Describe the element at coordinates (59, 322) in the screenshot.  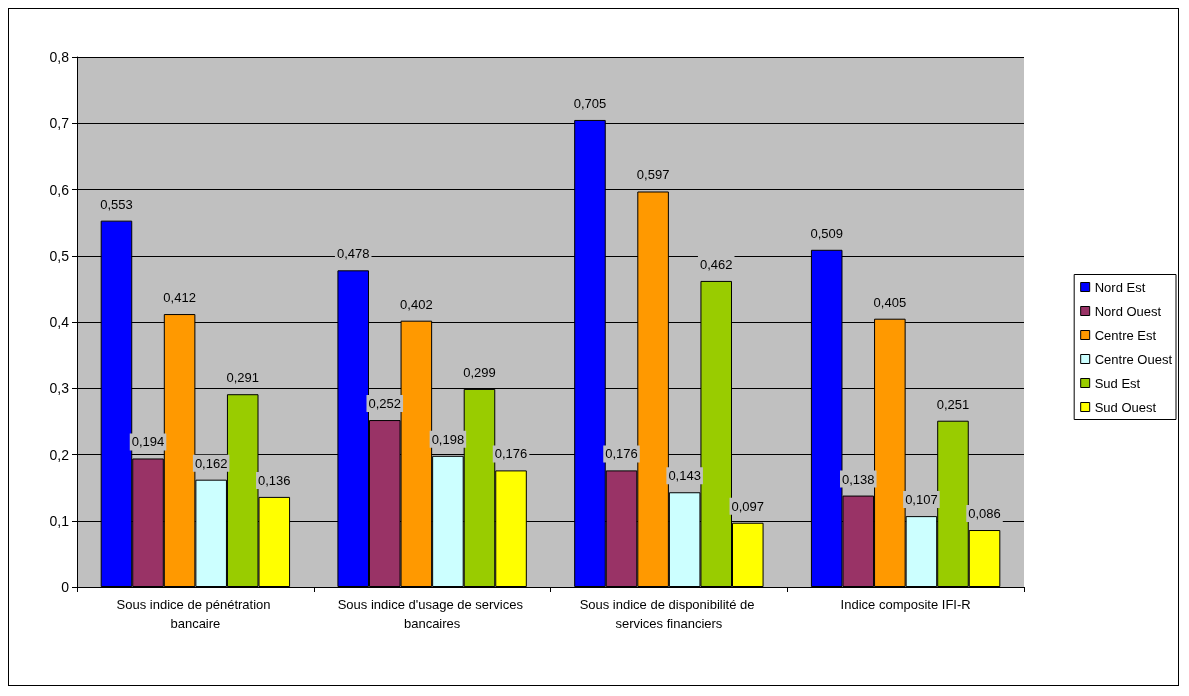
I see `y-tick-label: 0,4` at that location.